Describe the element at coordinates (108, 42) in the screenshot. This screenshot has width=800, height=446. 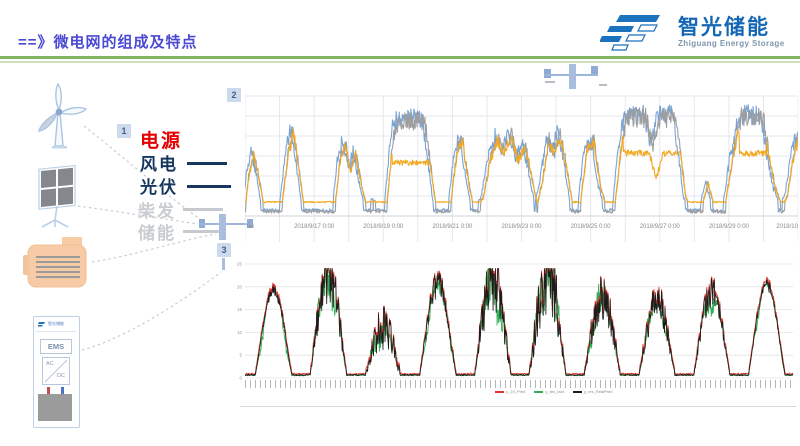
I see `slide-title: ==》微电网的组成及特点` at that location.